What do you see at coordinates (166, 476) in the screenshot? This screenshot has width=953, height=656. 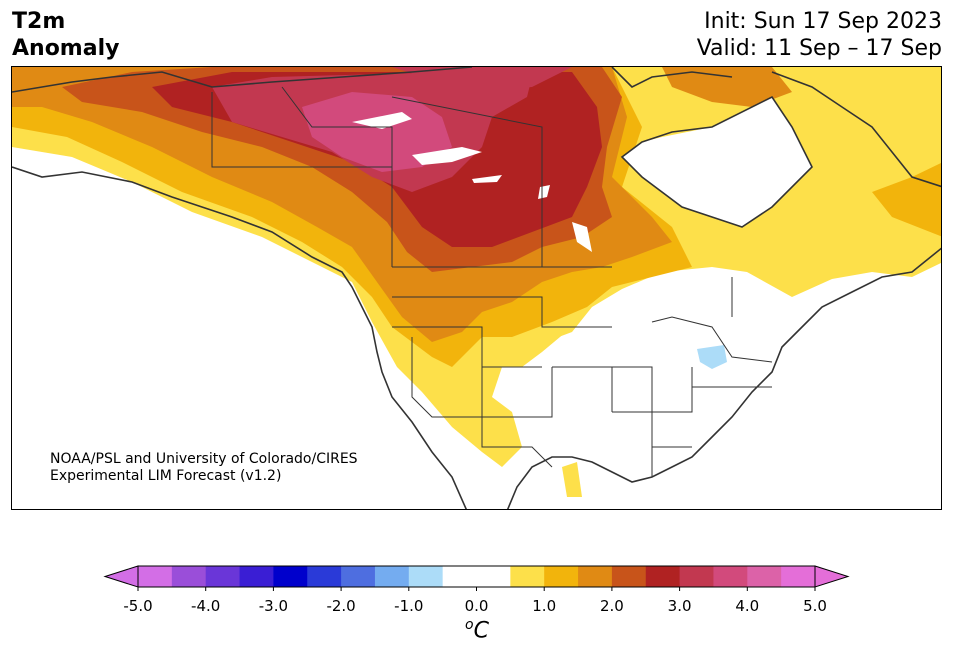 I see `credit-line2: Experimental LIM Forecast (v1.2)` at bounding box center [166, 476].